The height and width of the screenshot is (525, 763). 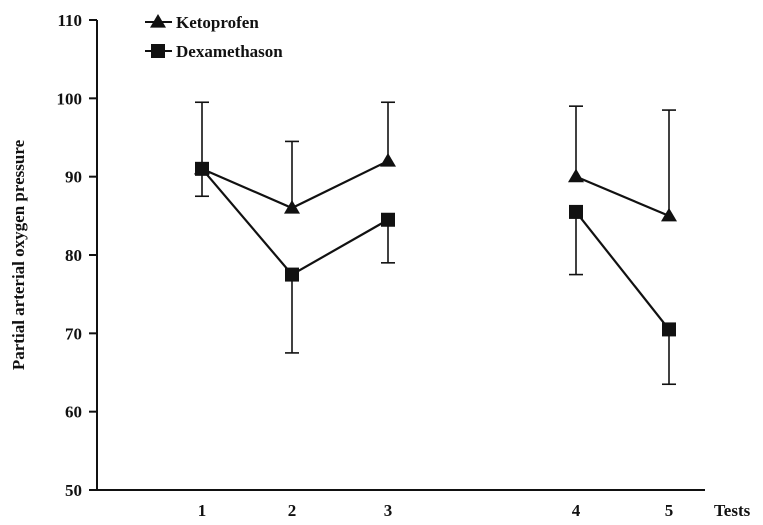 I want to click on y-axis-title: Partial arterial oxygen pressure, so click(x=18, y=254).